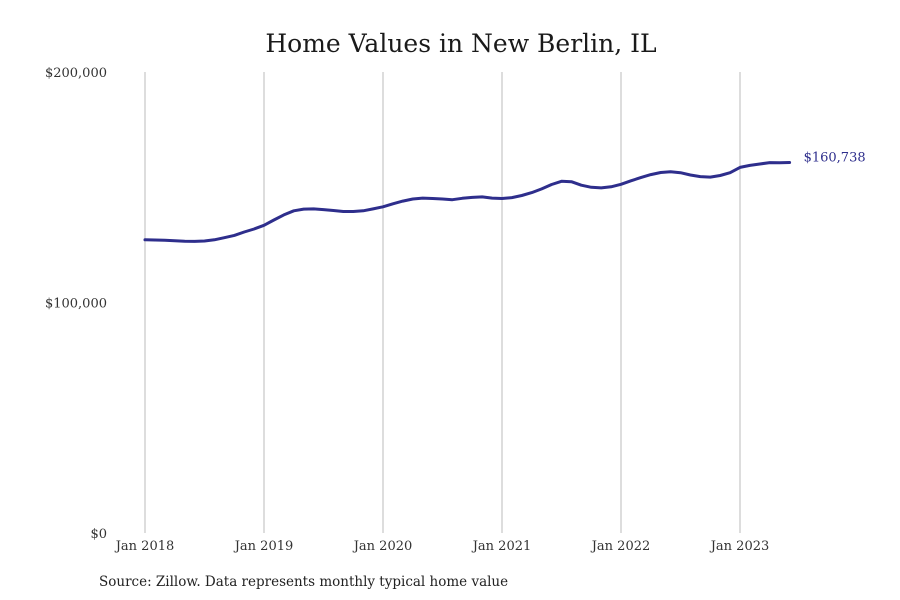 The width and height of the screenshot is (900, 600). What do you see at coordinates (620, 546) in the screenshot?
I see `x-tick-label: Jan 2022` at bounding box center [620, 546].